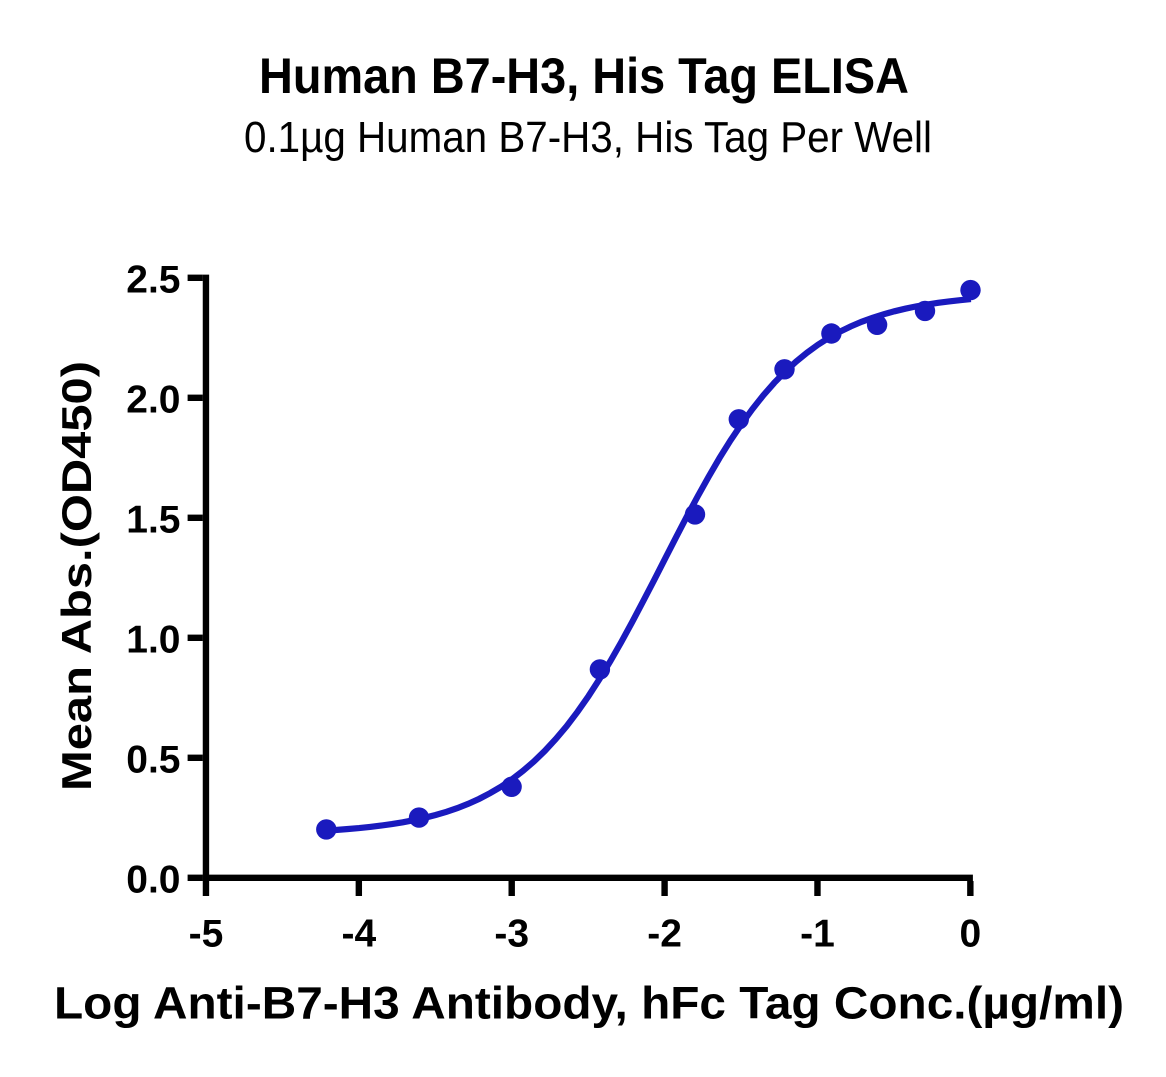 The width and height of the screenshot is (1166, 1077). What do you see at coordinates (664, 934) in the screenshot?
I see `svg-text: -2` at bounding box center [664, 934].